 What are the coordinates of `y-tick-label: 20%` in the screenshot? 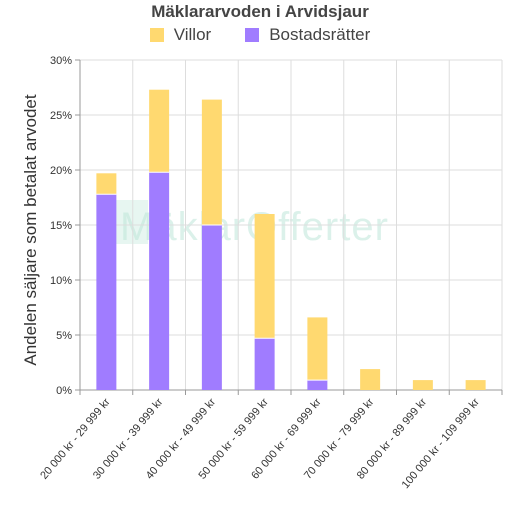 It's located at (61, 171).